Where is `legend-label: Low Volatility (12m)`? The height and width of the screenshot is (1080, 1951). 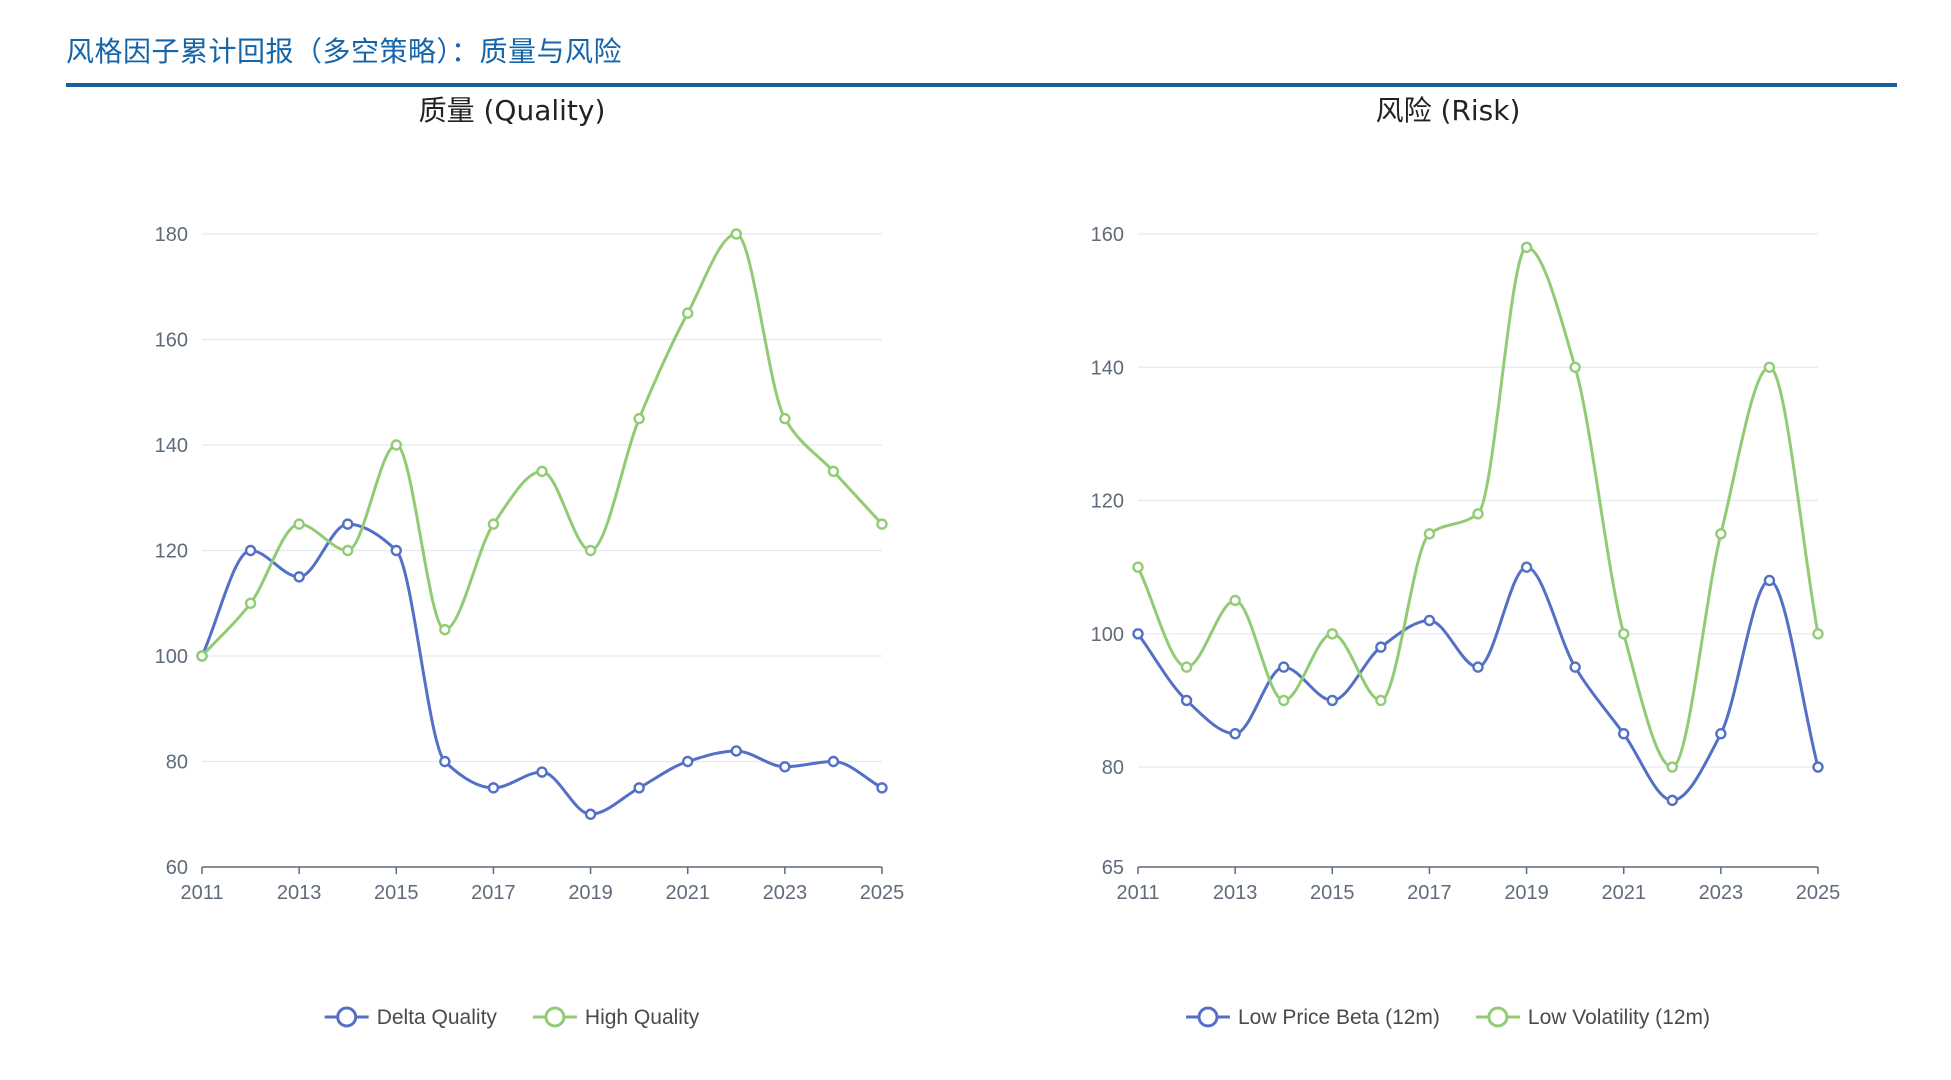 legend-label: Low Volatility (12m) is located at coordinates (1619, 1017).